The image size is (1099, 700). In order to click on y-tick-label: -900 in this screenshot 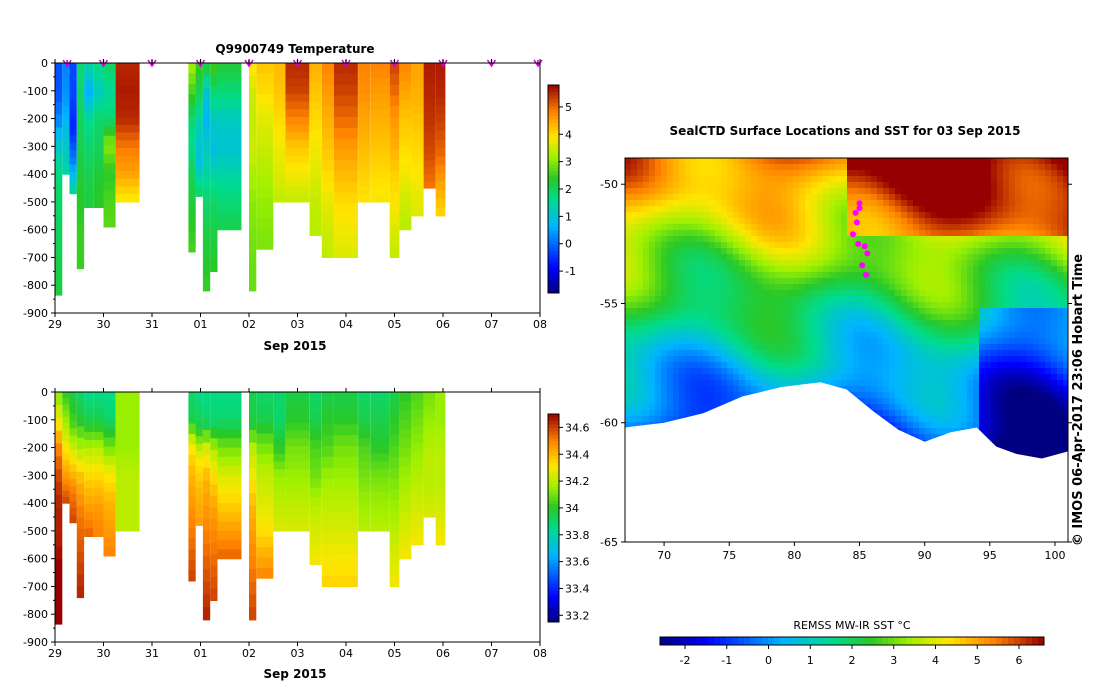, I will do `click(35, 313)`.